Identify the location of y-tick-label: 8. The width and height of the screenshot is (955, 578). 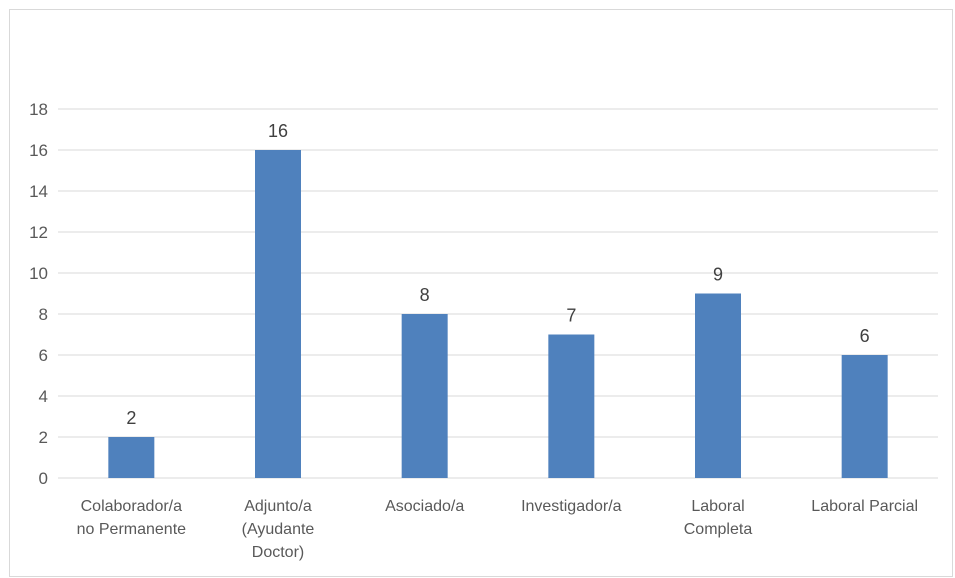
(43, 314).